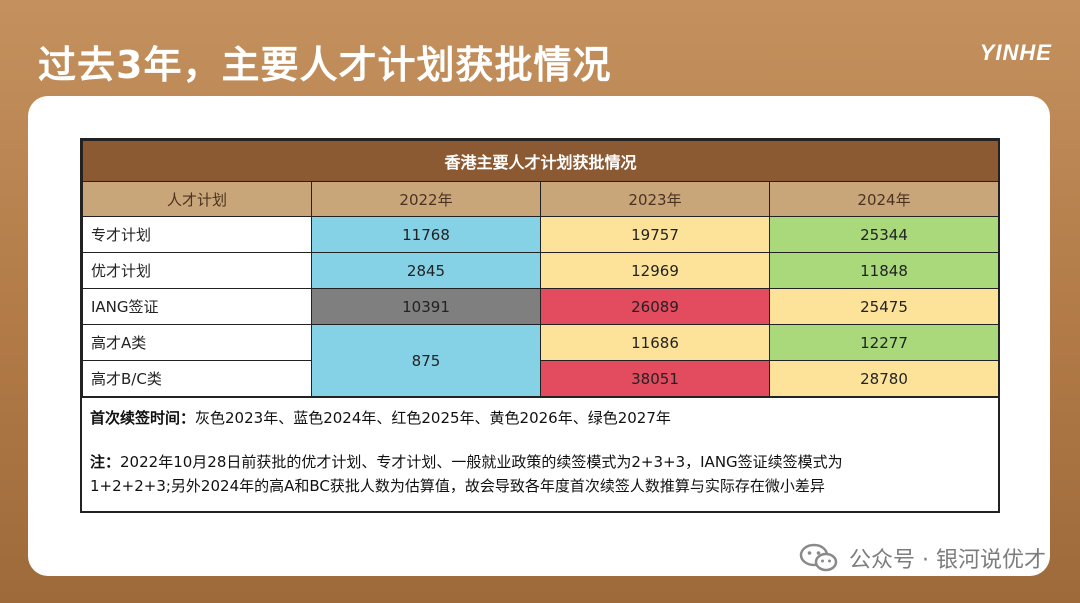 This screenshot has height=603, width=1080. I want to click on row-name: IANG签证, so click(197, 306).